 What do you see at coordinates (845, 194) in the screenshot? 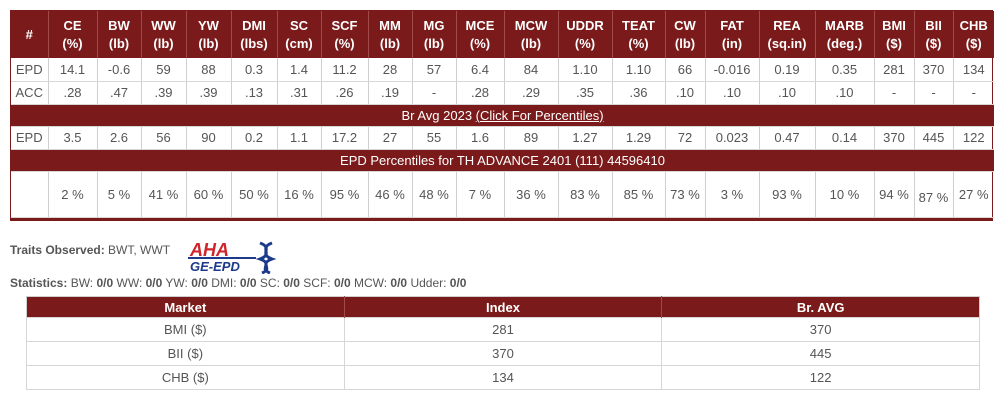
I see `percentile-cell: 10 %` at bounding box center [845, 194].